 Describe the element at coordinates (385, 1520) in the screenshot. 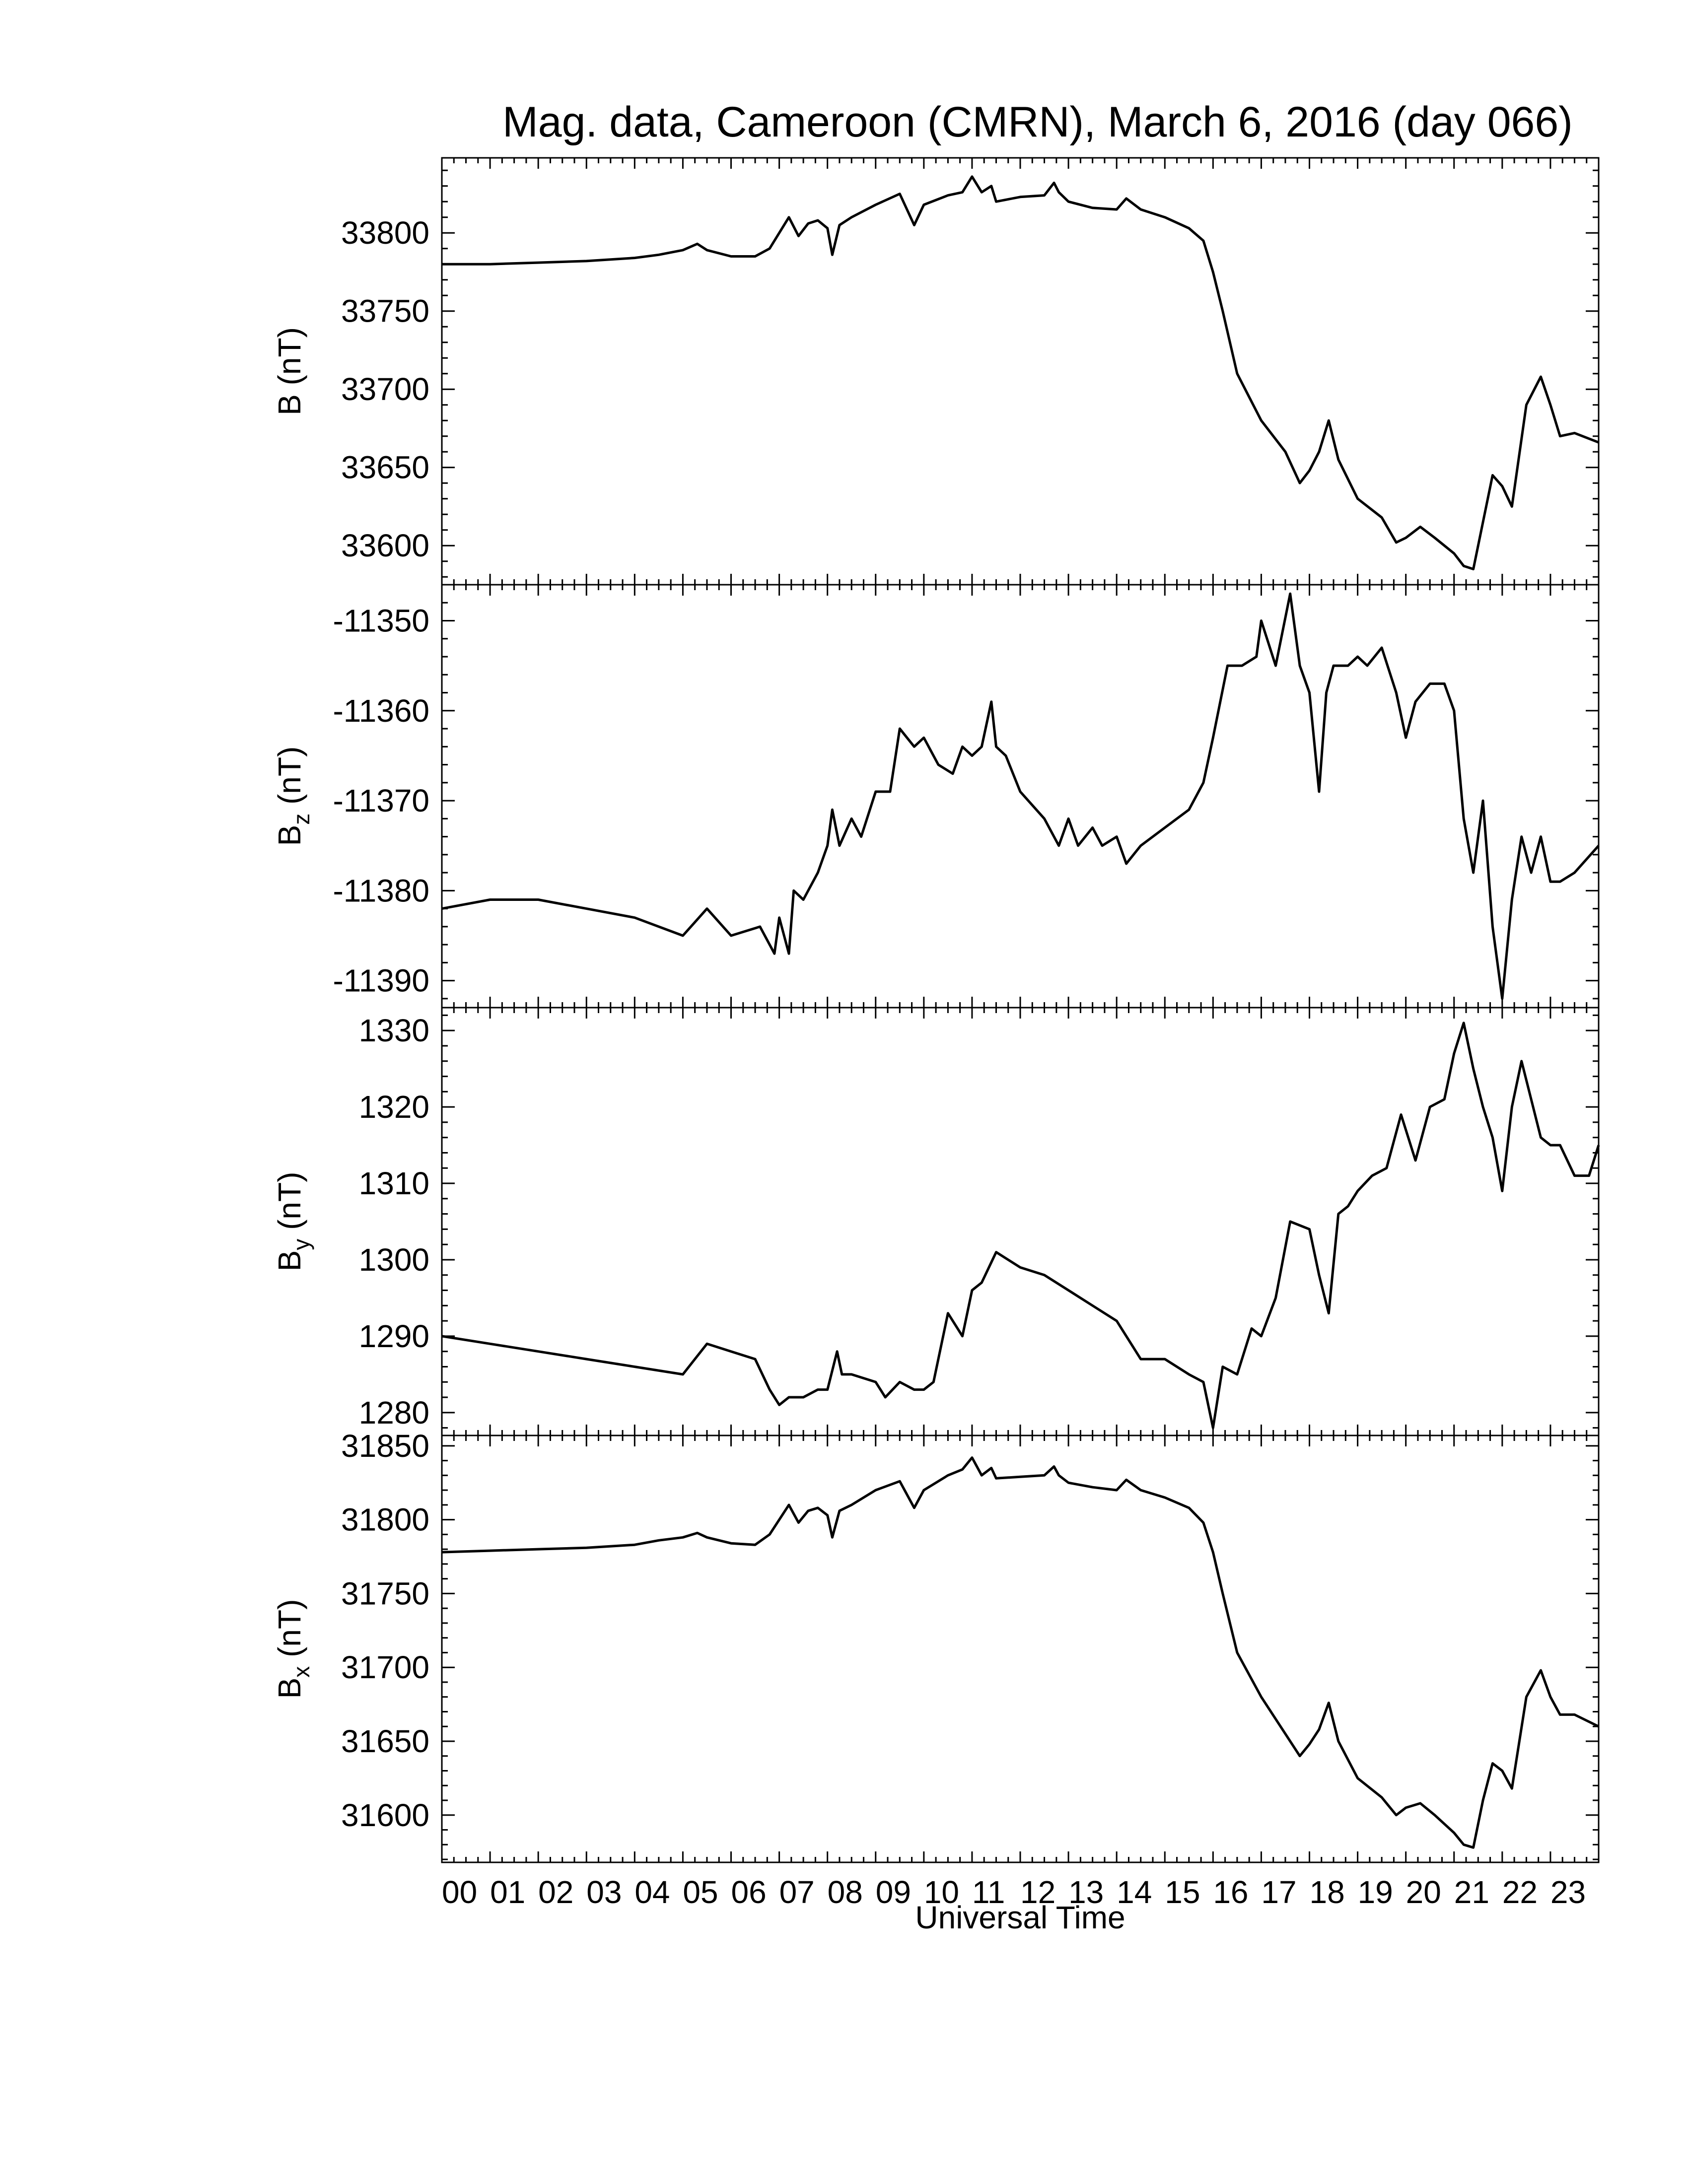

I see `y-tick-label: 31800` at that location.